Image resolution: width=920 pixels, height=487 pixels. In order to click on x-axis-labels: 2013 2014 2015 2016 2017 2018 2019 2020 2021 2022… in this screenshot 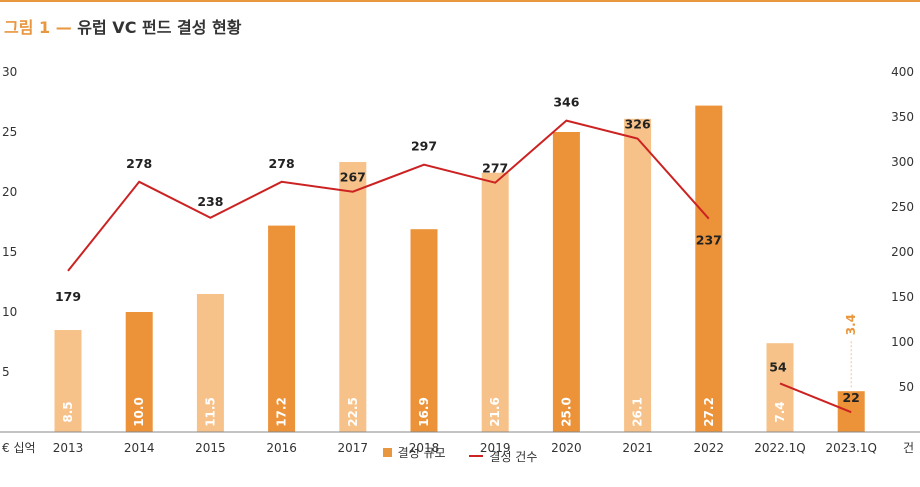, I will do `click(465, 448)`.